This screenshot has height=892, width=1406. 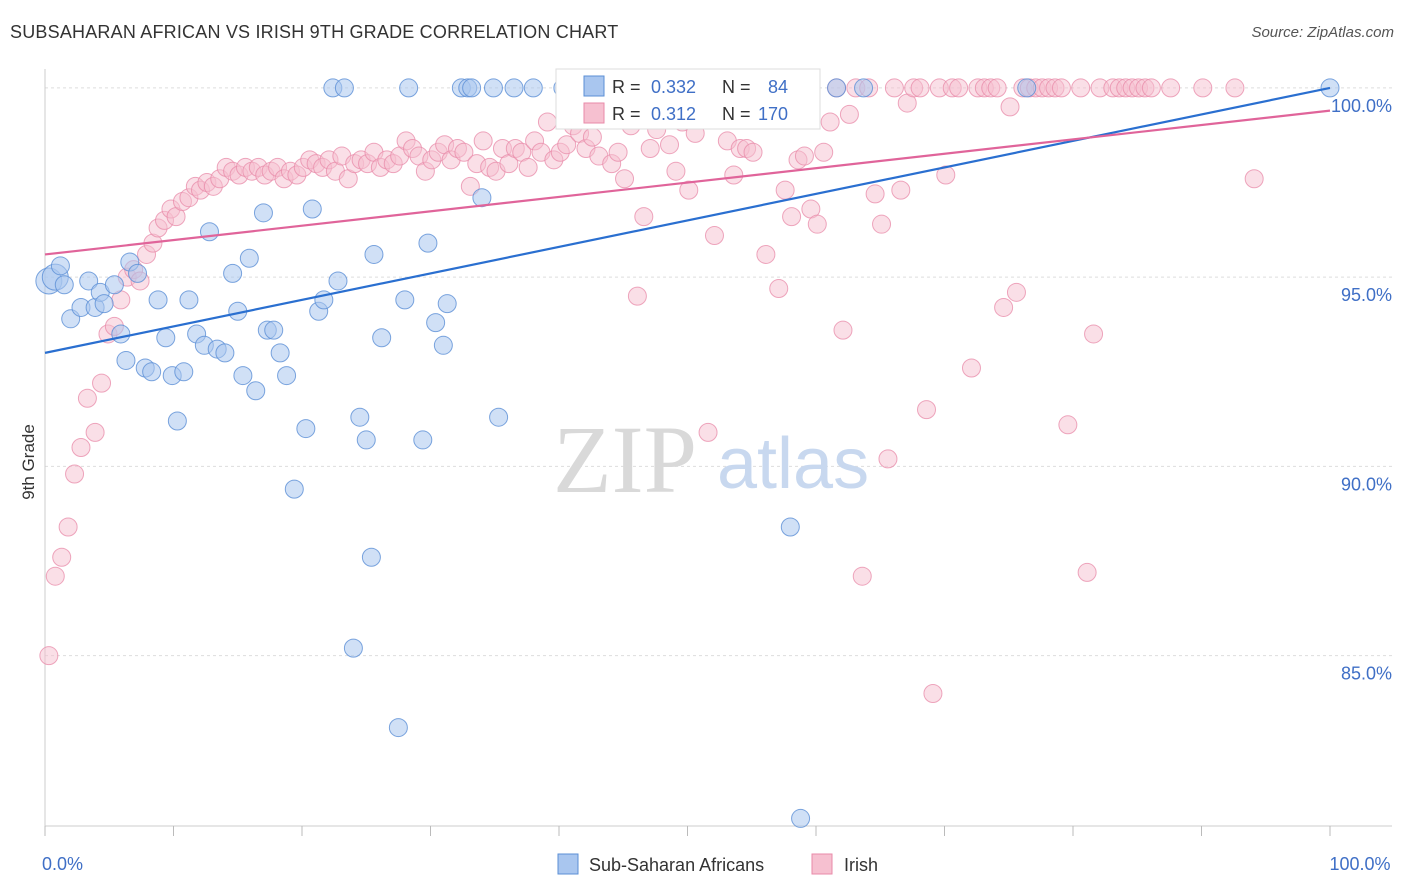 What do you see at coordinates (736, 114) in the screenshot?
I see `stats-pink-n-label: N =` at bounding box center [736, 114].